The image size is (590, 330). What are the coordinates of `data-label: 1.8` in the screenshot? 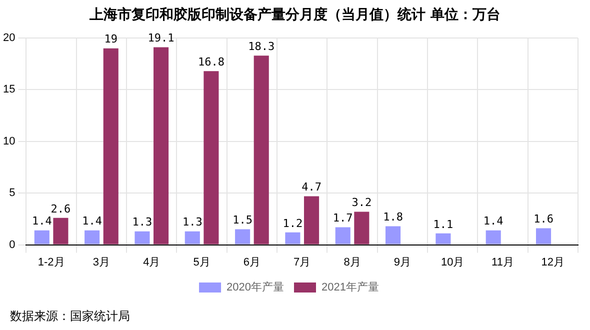 It's located at (393, 217).